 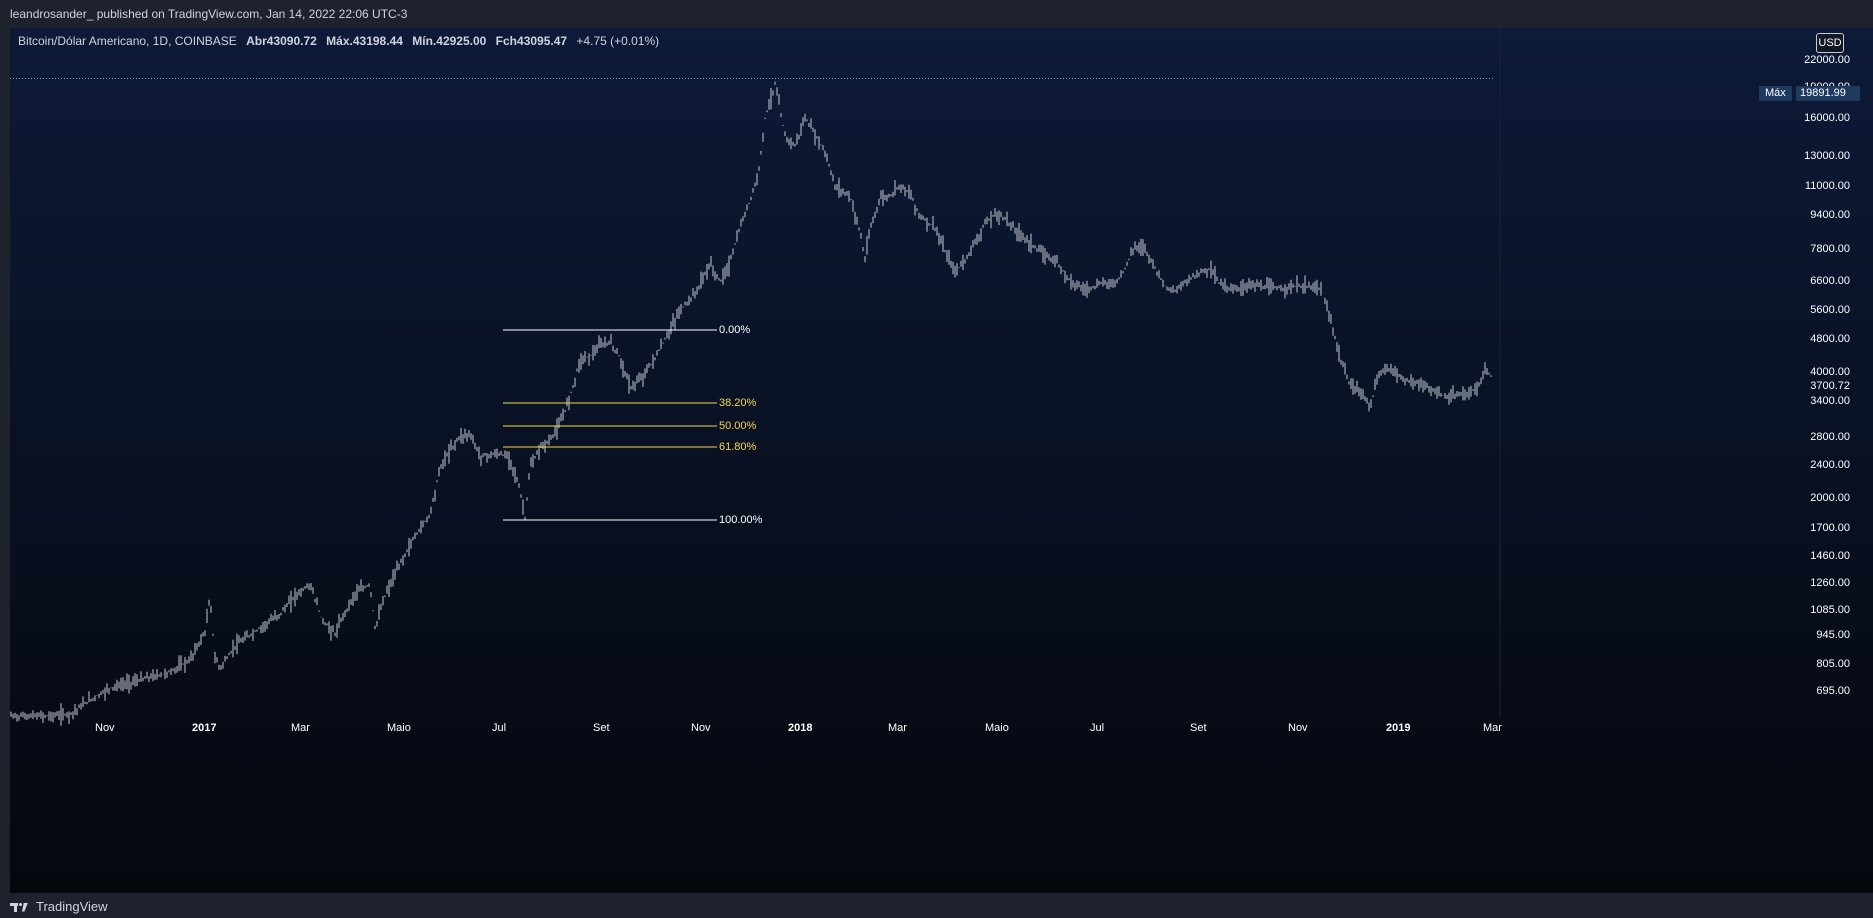 What do you see at coordinates (1827, 156) in the screenshot?
I see `price-tick: 13000.00` at bounding box center [1827, 156].